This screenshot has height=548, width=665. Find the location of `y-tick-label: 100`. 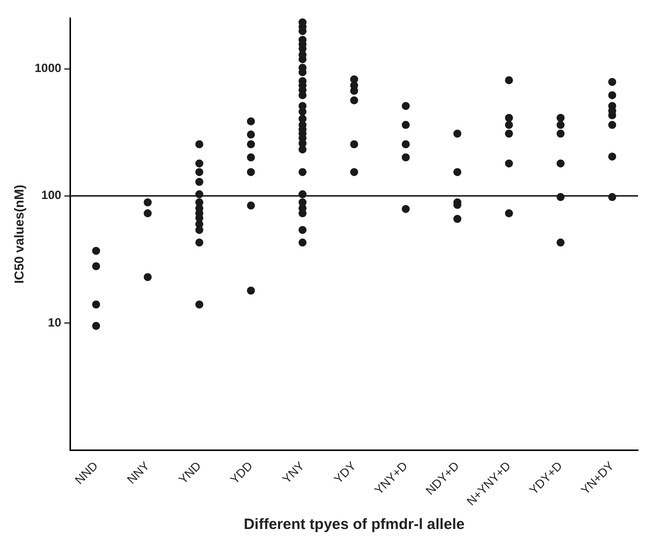

y-tick-label: 100 is located at coordinates (51, 195).